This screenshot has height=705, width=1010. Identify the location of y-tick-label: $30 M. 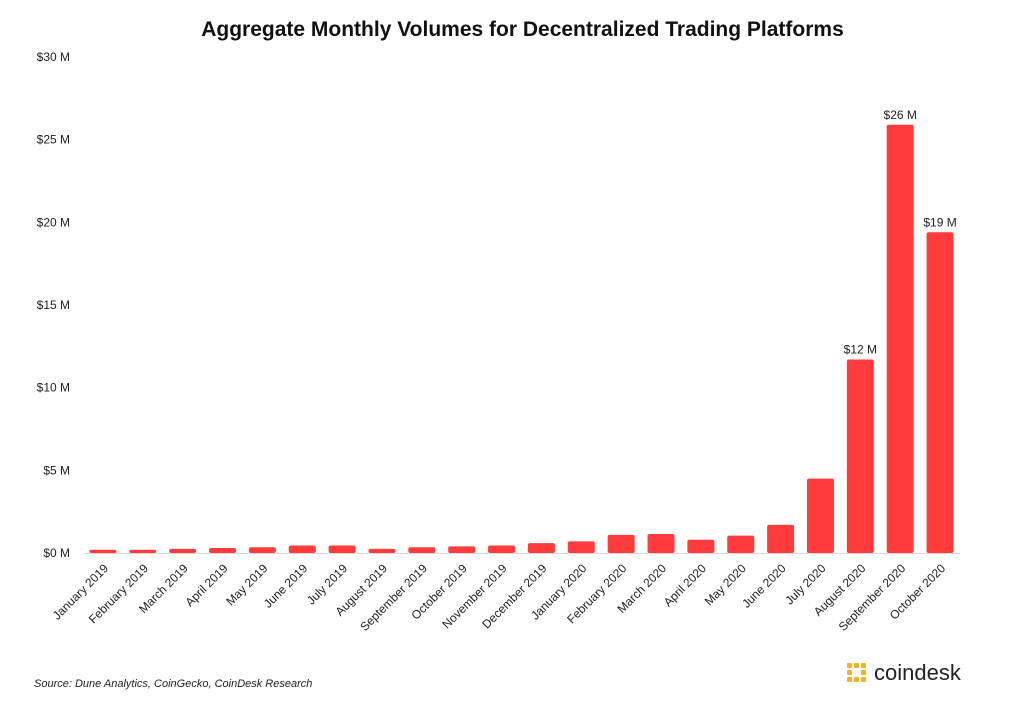
(53, 57).